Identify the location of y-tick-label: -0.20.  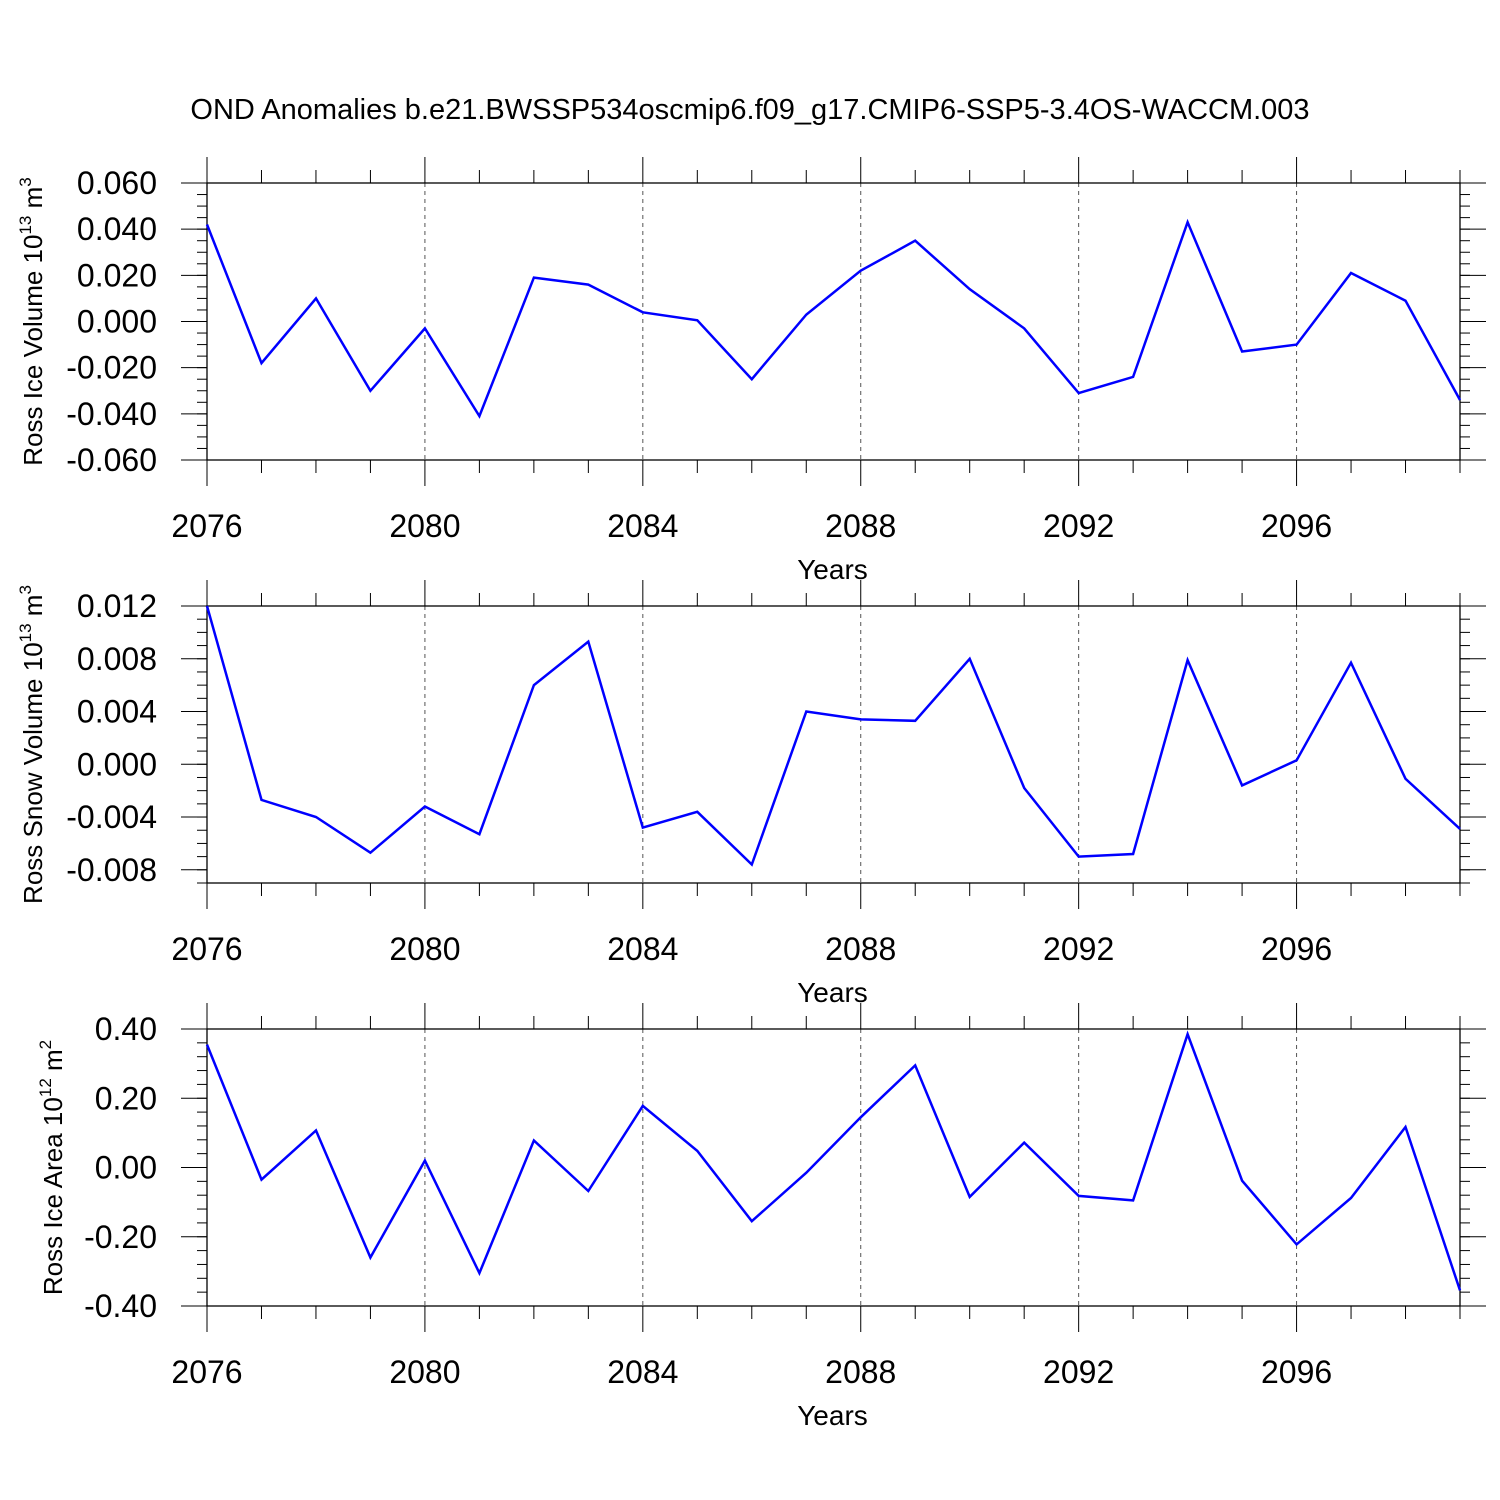
(120, 1237).